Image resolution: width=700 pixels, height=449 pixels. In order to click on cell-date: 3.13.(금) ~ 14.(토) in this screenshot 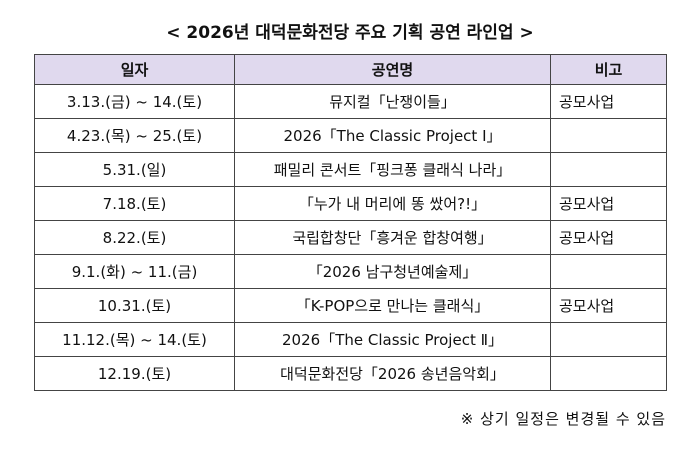, I will do `click(134, 101)`.